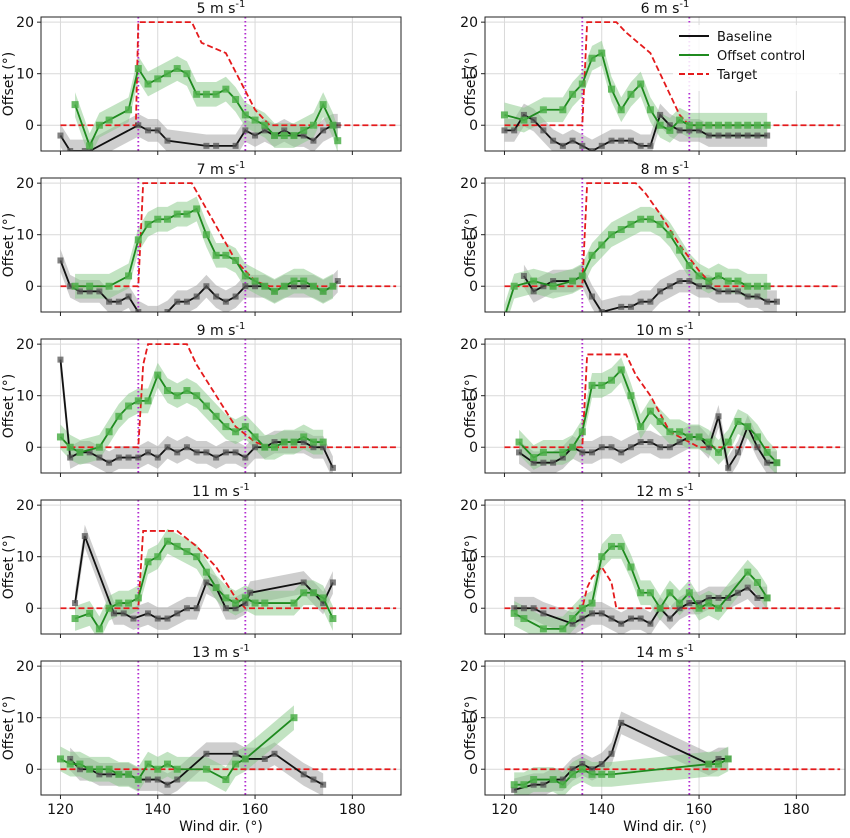 The height and width of the screenshot is (838, 850). What do you see at coordinates (744, 37) in the screenshot?
I see `legend-baseline-label: Baseline` at bounding box center [744, 37].